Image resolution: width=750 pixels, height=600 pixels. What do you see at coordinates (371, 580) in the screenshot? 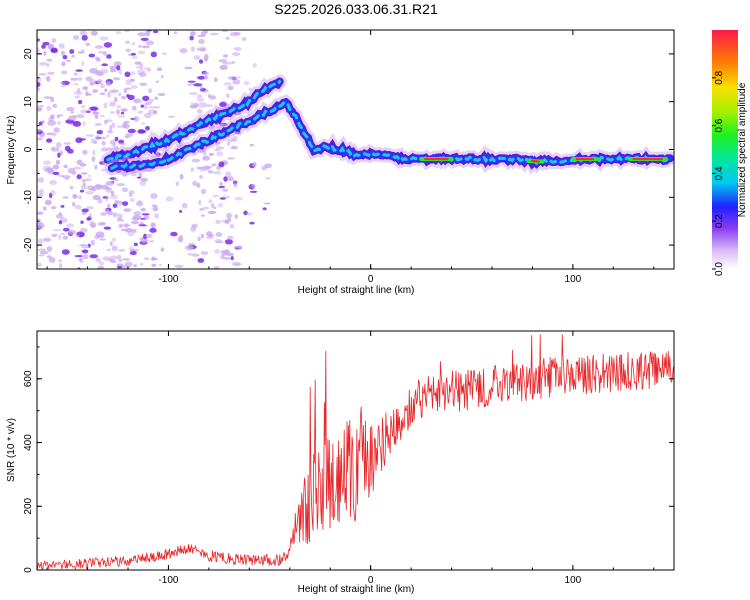
I see `x-tick-label: 0` at bounding box center [371, 580].